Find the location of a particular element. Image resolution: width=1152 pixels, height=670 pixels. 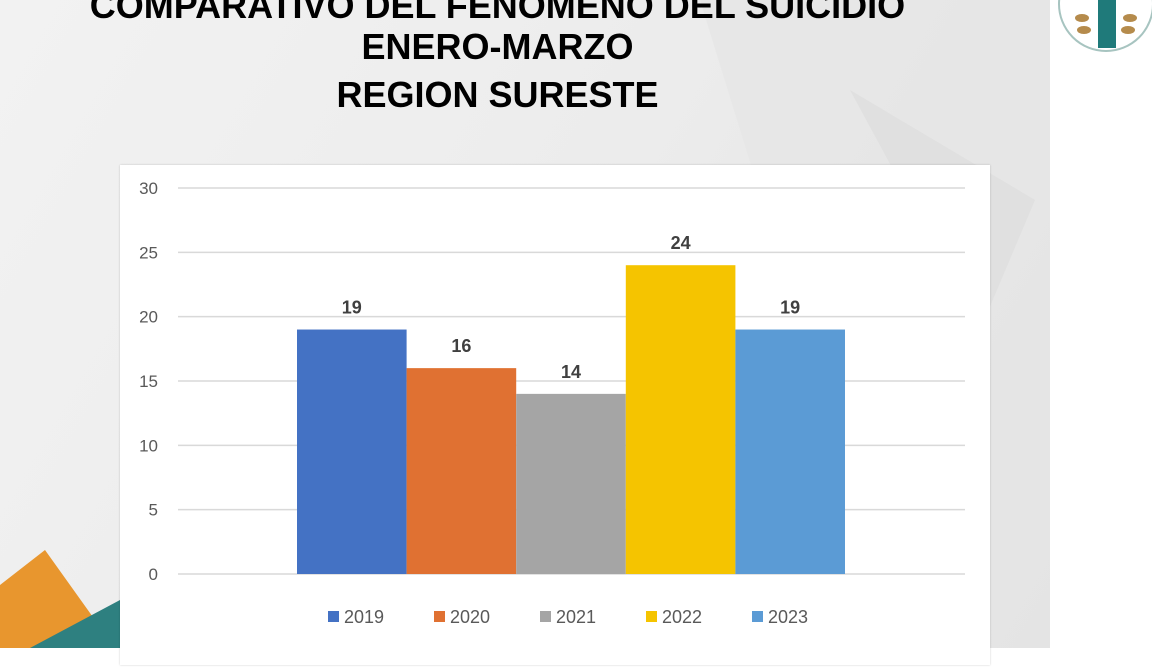

legend-swatch-2020 is located at coordinates (439, 616).